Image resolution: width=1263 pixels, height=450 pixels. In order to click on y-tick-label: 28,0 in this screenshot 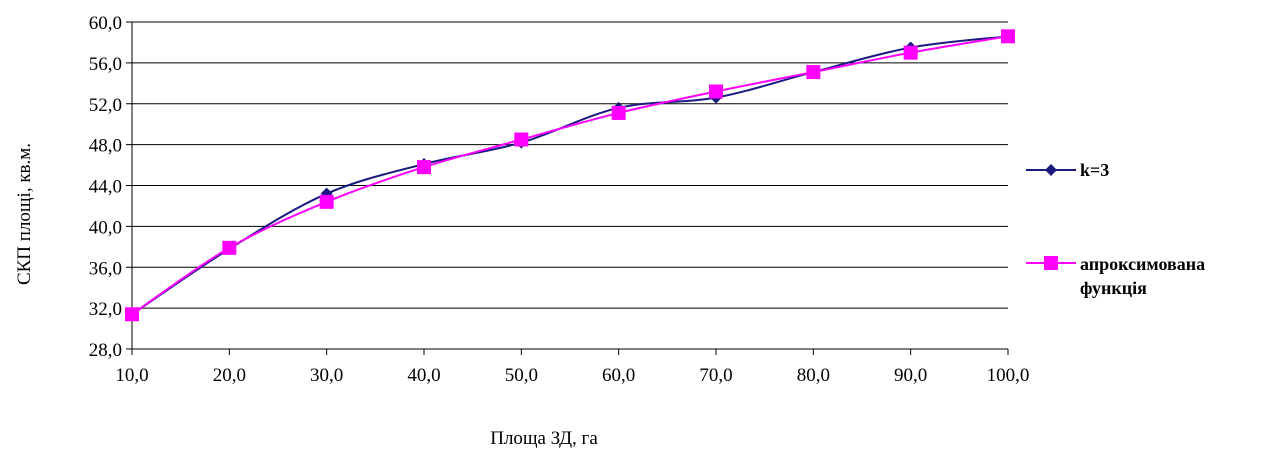, I will do `click(105, 350)`.